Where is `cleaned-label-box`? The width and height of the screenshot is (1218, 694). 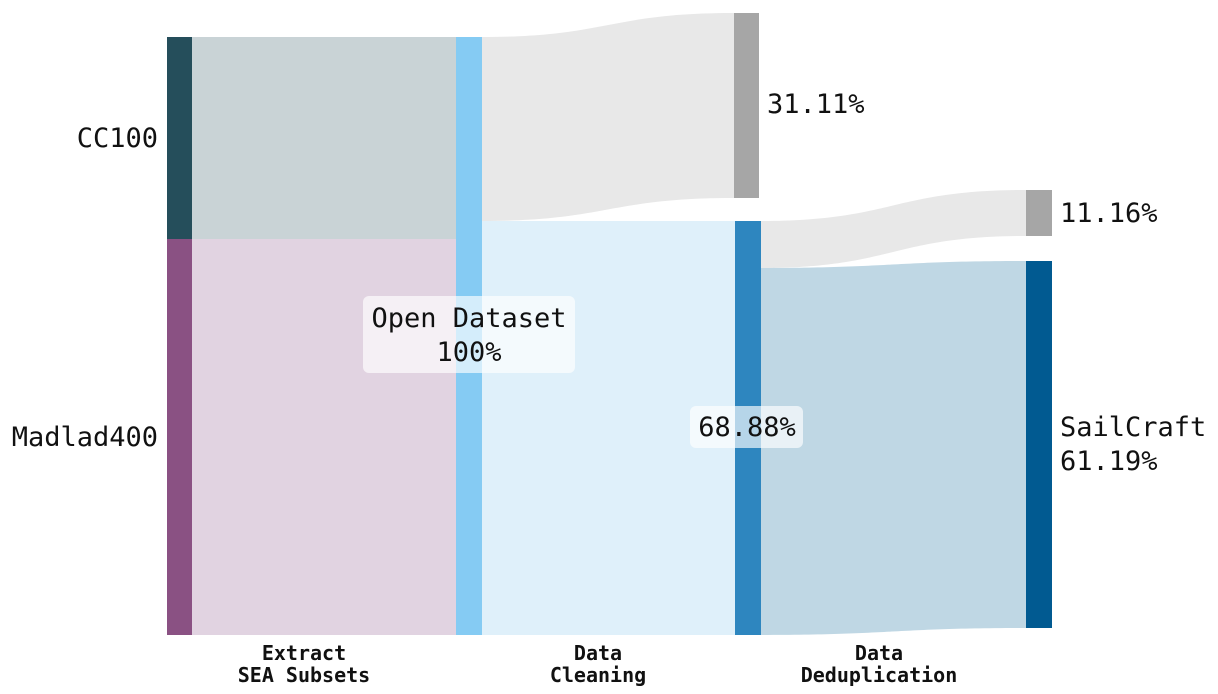 cleaned-label-box is located at coordinates (746, 427).